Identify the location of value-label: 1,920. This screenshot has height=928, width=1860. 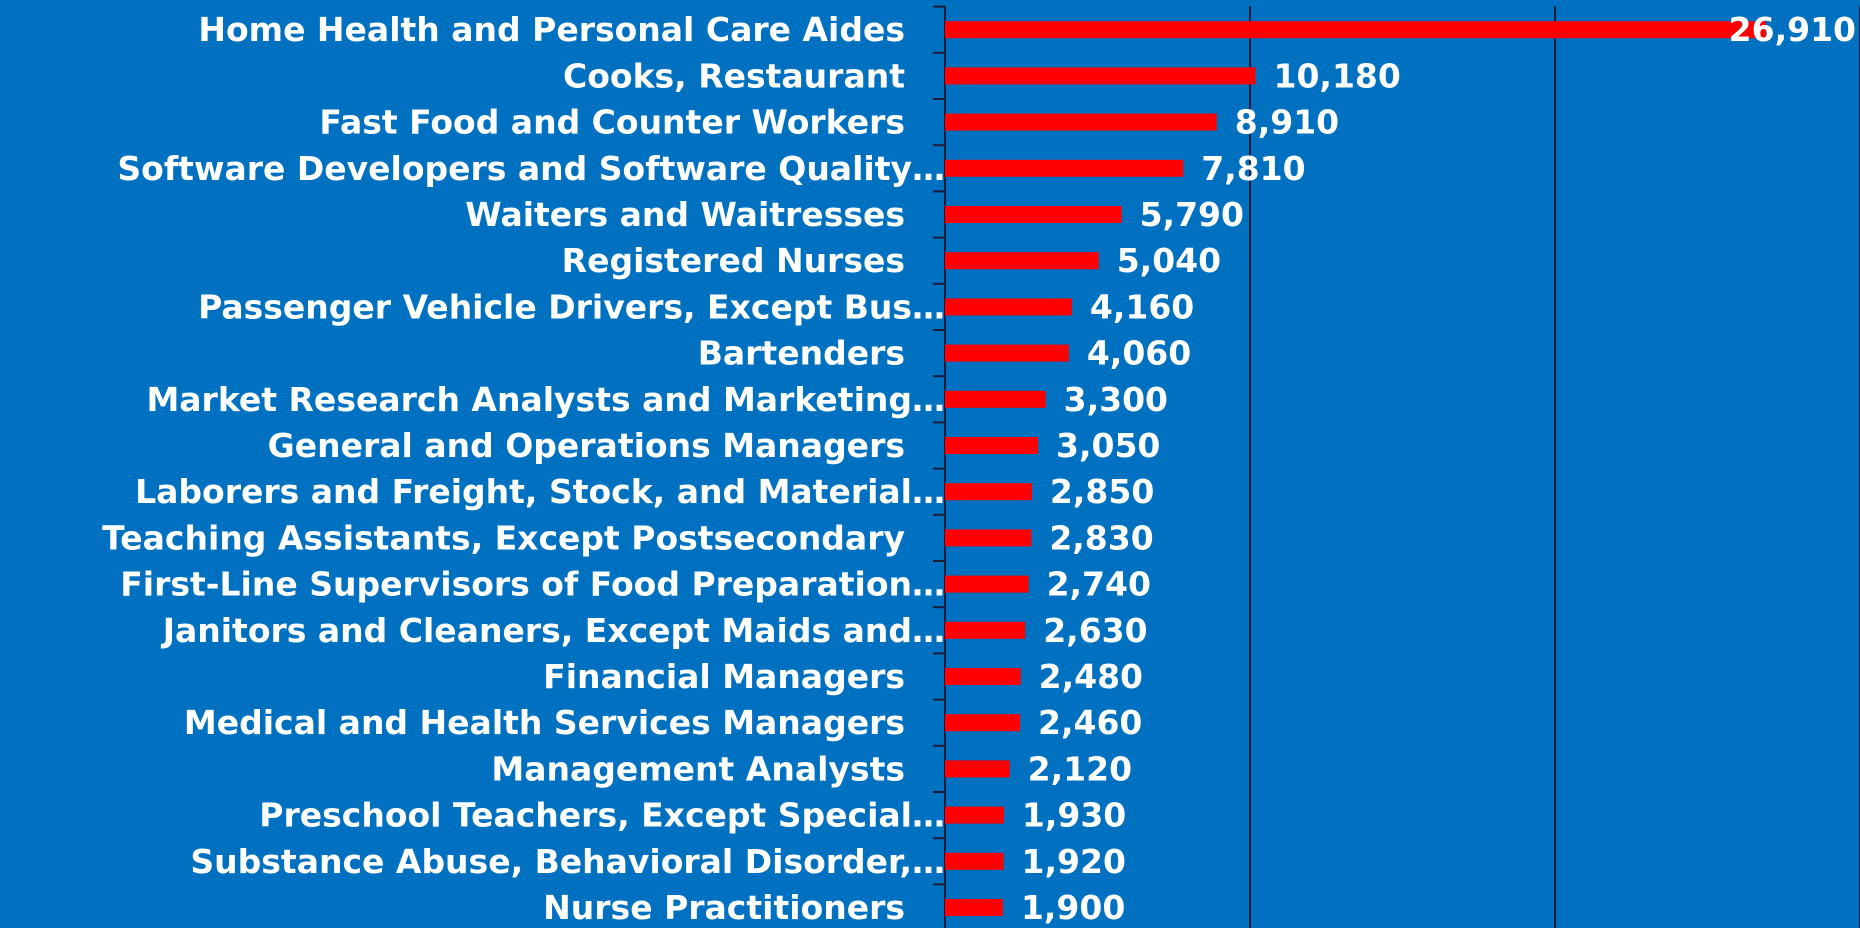
(1074, 861).